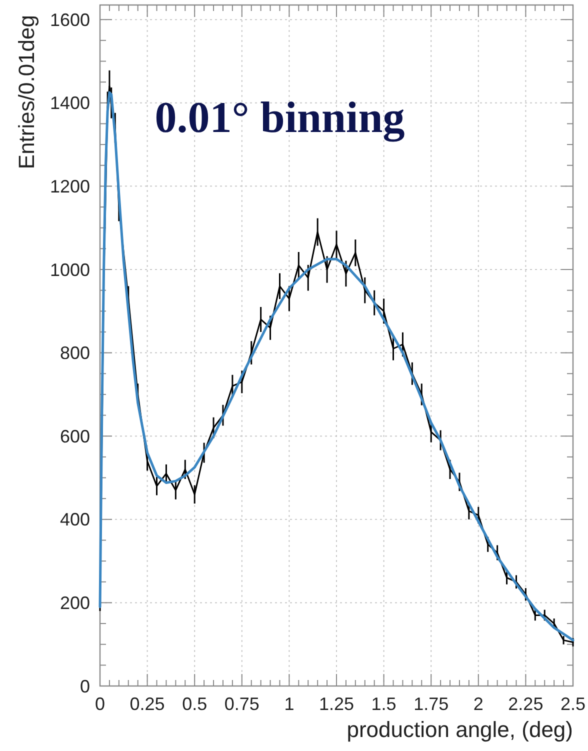  I want to click on y-tick-label: 1000, so click(70, 270).